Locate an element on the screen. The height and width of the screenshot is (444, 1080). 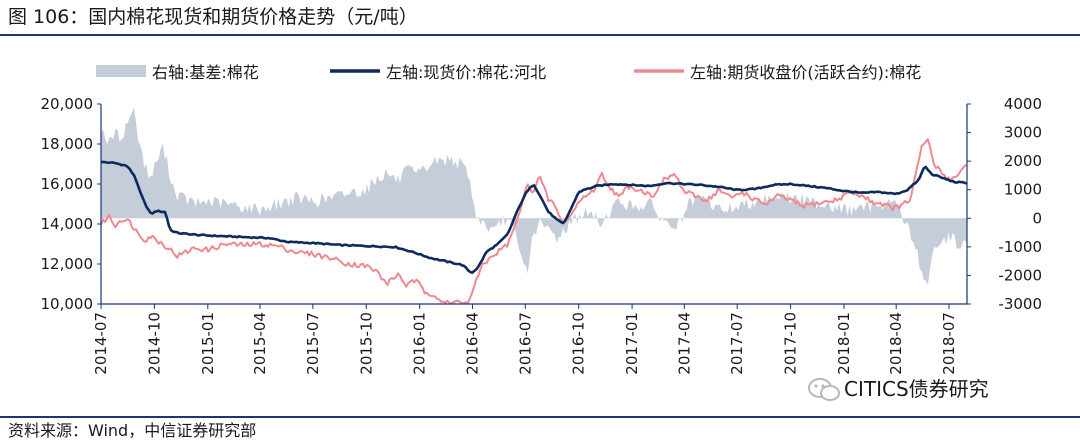
x-tick-label: 2016-04 is located at coordinates (472, 343).